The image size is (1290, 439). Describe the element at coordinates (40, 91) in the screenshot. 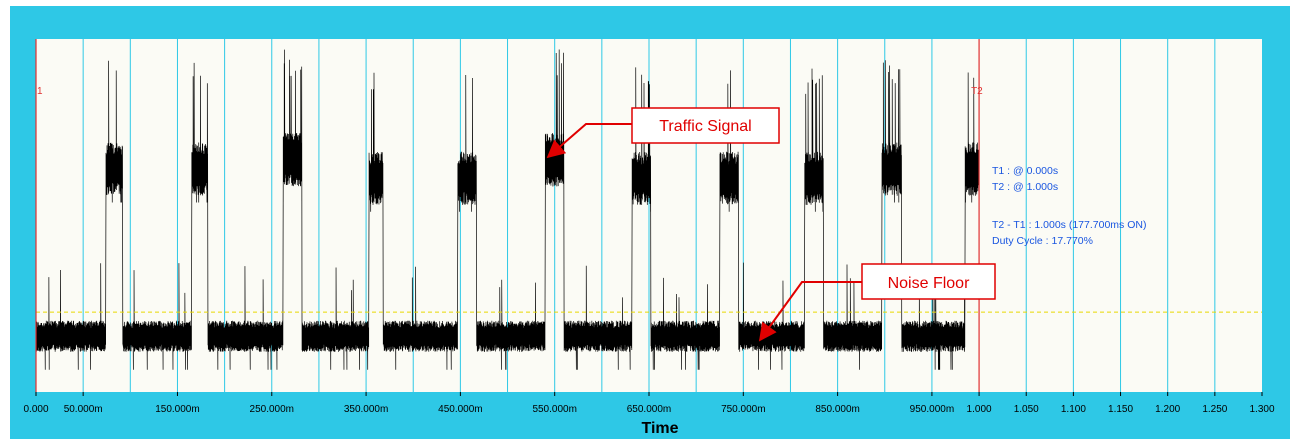

I see `cursor-t1-label: 1` at that location.